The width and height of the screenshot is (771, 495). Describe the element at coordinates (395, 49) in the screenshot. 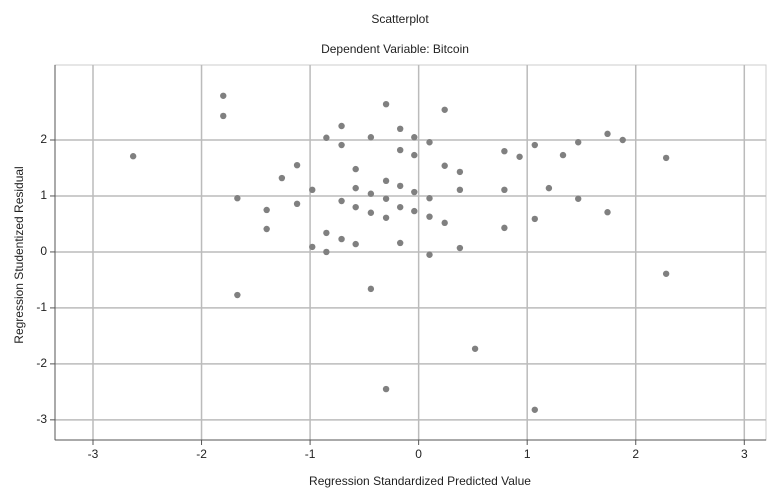

I see `chart-subtitle: Dependent Variable: Bitcoin` at that location.